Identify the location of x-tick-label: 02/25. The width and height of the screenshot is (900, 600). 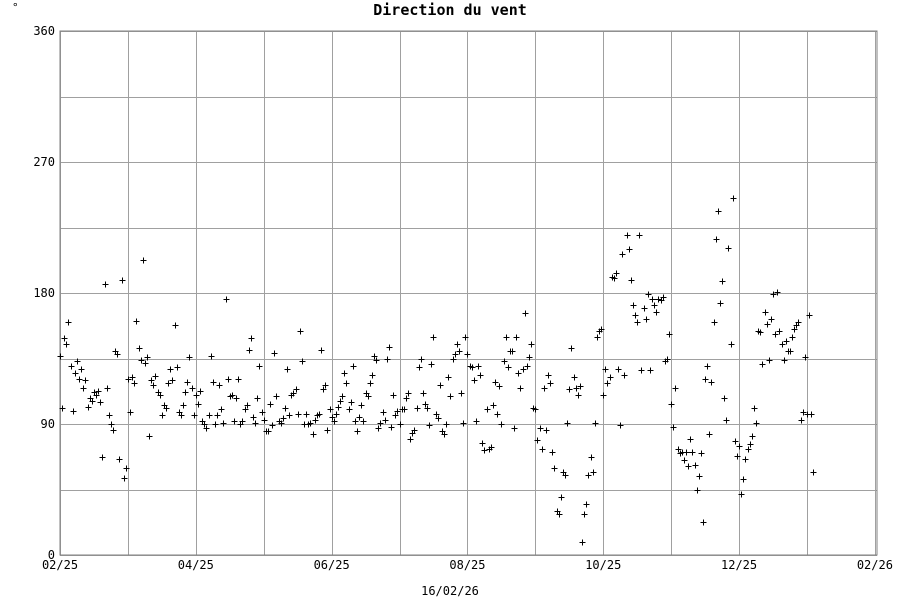
(60, 565).